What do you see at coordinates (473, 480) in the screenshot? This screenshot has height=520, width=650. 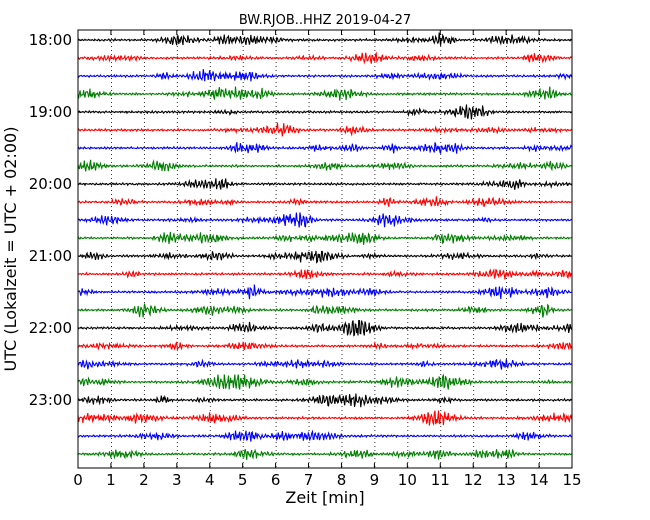 I see `x-tick-label: 12` at bounding box center [473, 480].